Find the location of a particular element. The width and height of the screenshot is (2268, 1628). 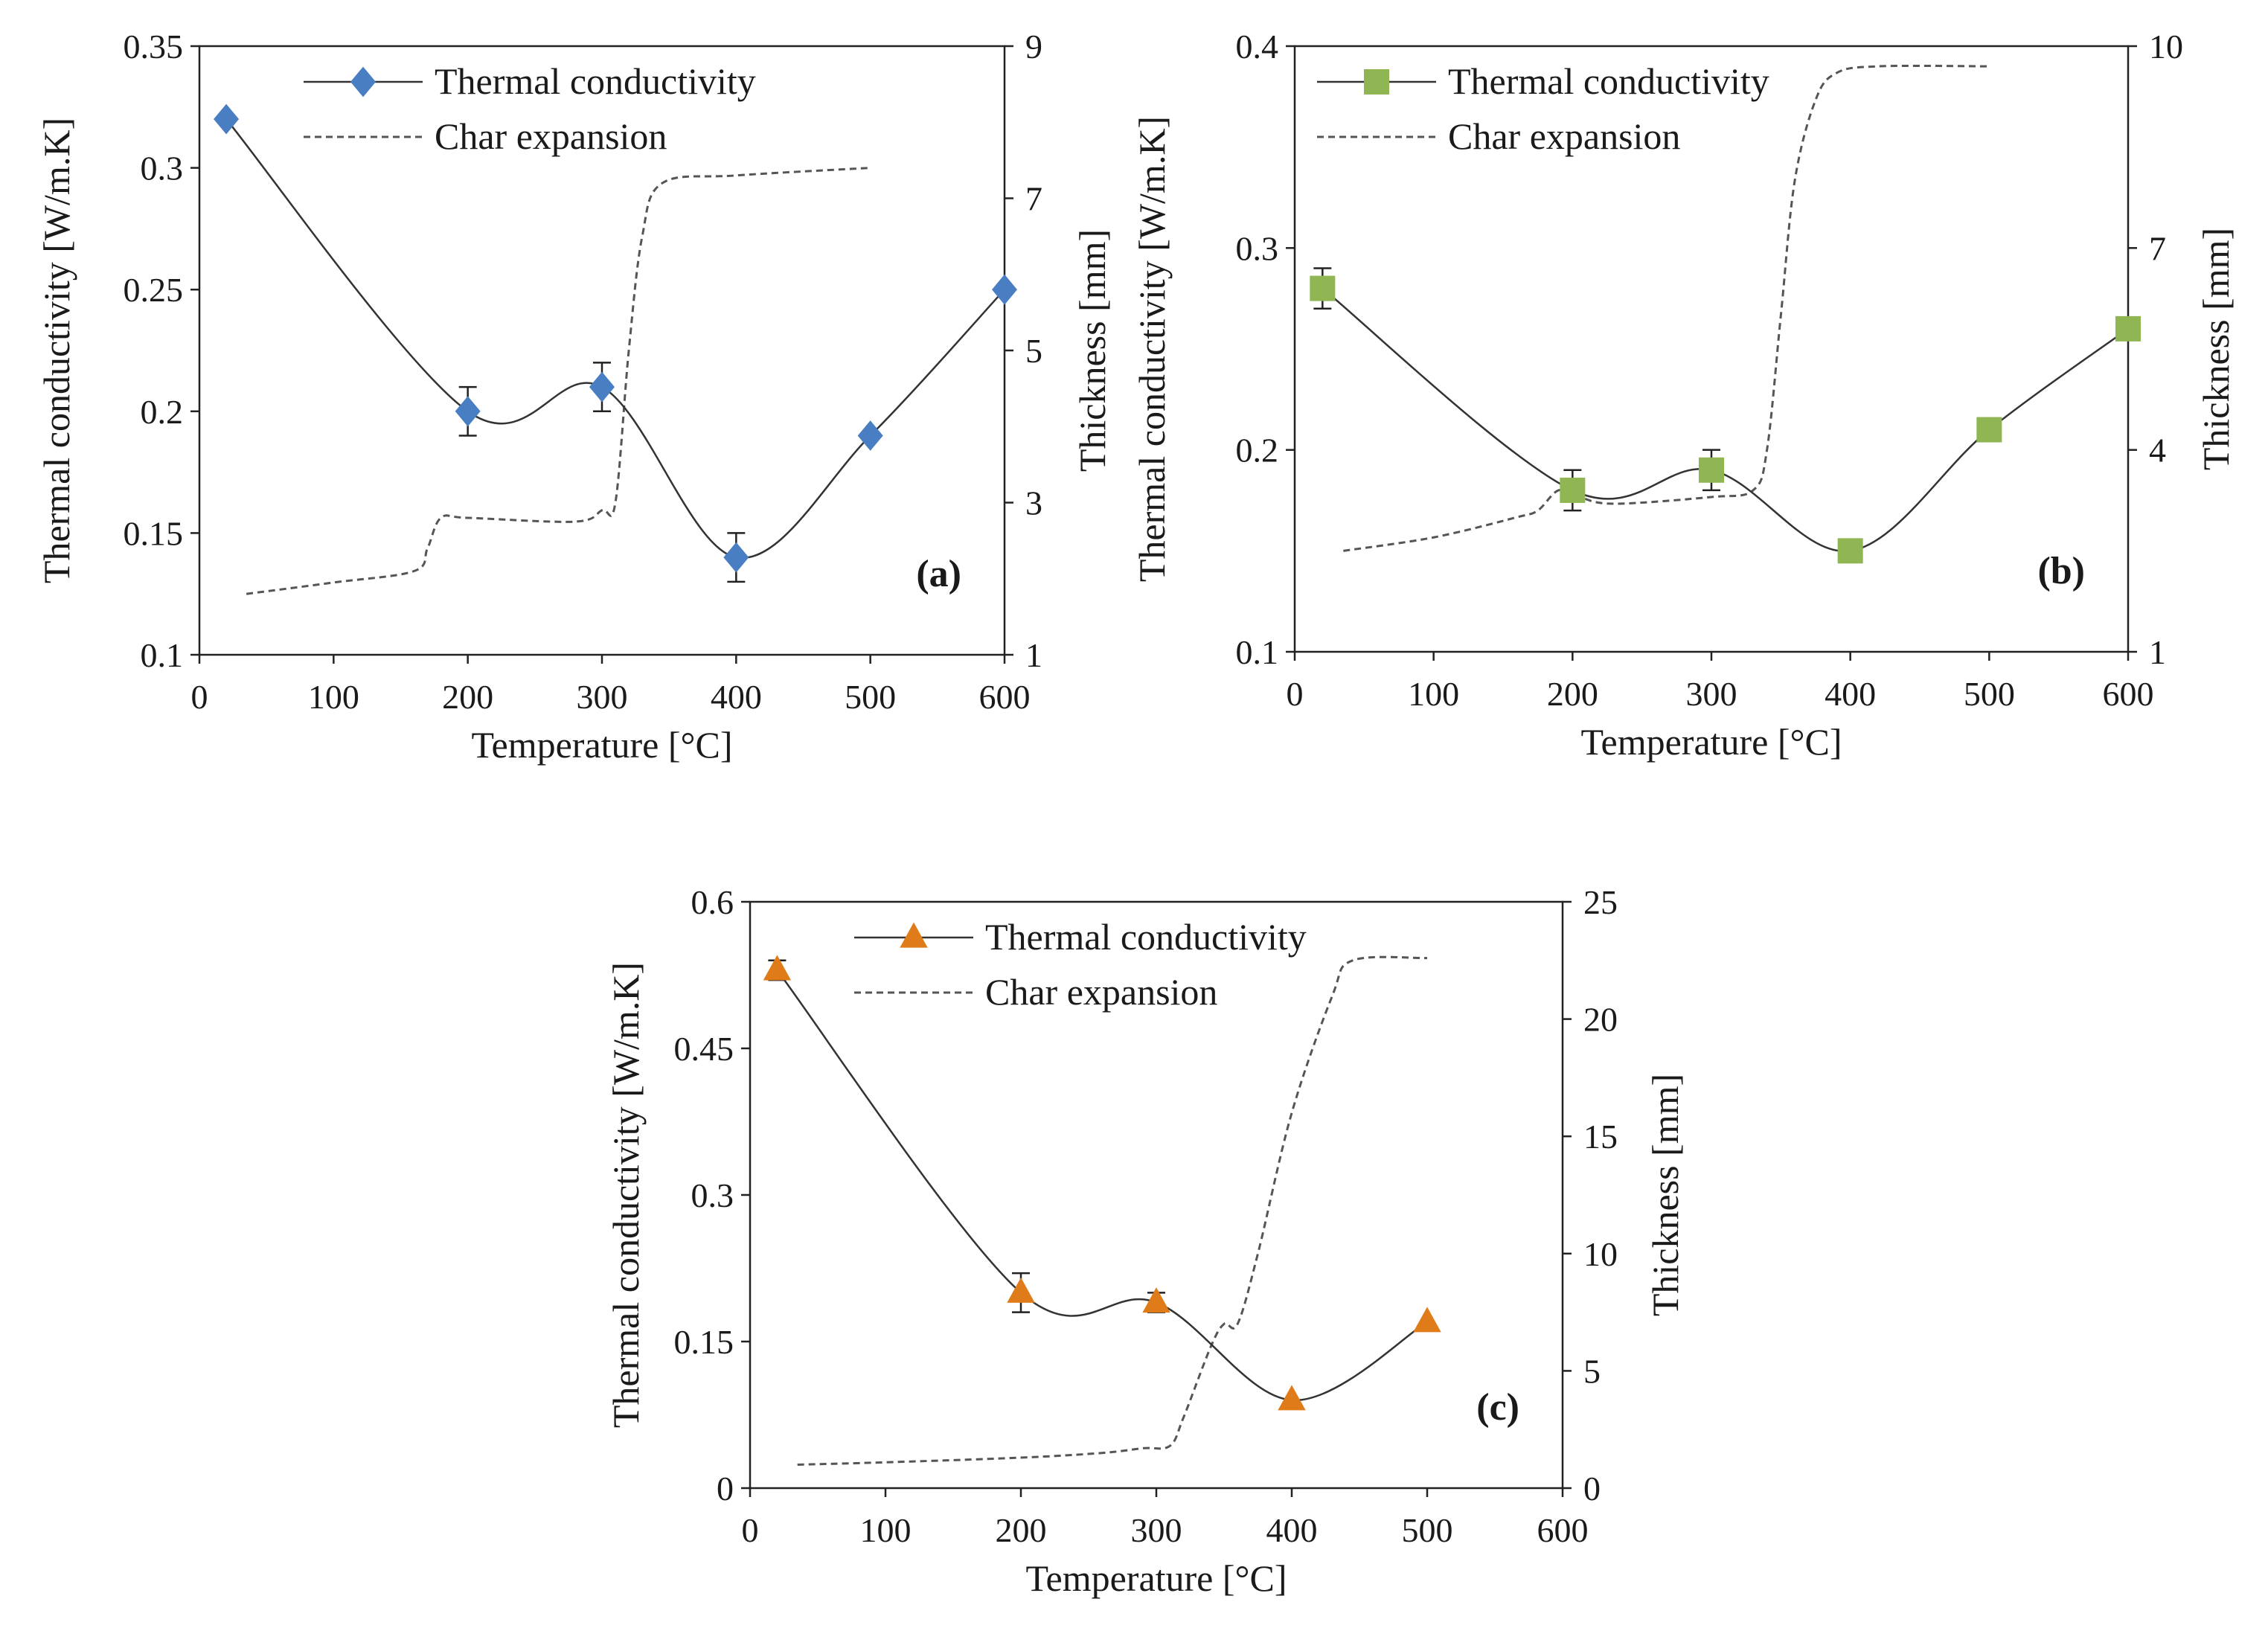

y-tick-label: 0.35 is located at coordinates (154, 46).